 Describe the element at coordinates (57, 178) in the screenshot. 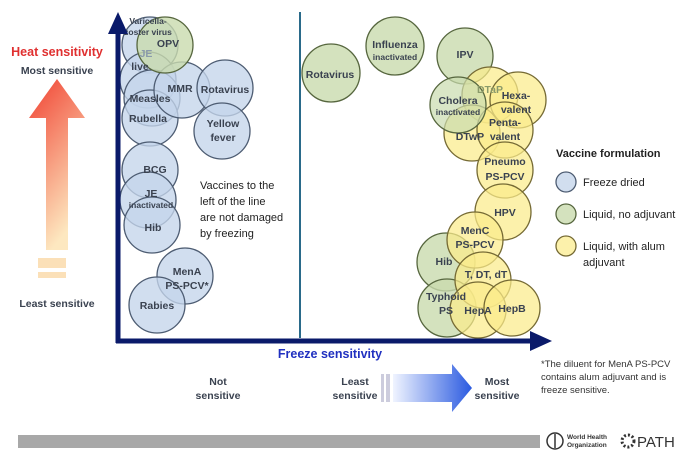

I see `heat-arrow-icon` at that location.